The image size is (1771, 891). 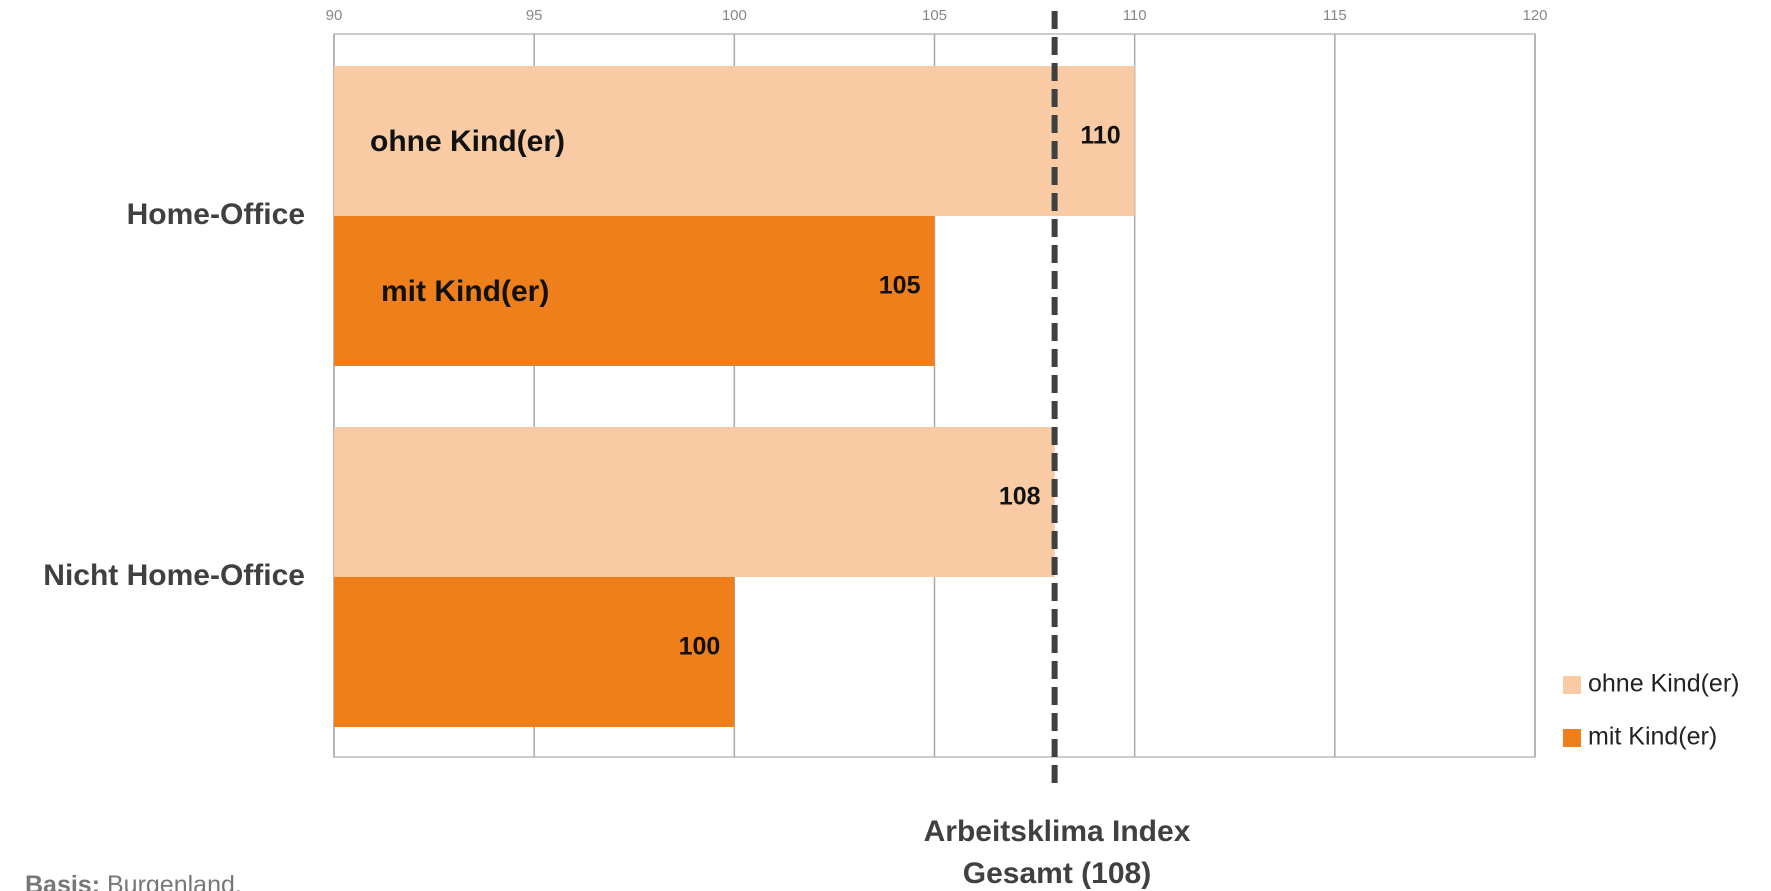 What do you see at coordinates (900, 286) in the screenshot?
I see `value-label: 105` at bounding box center [900, 286].